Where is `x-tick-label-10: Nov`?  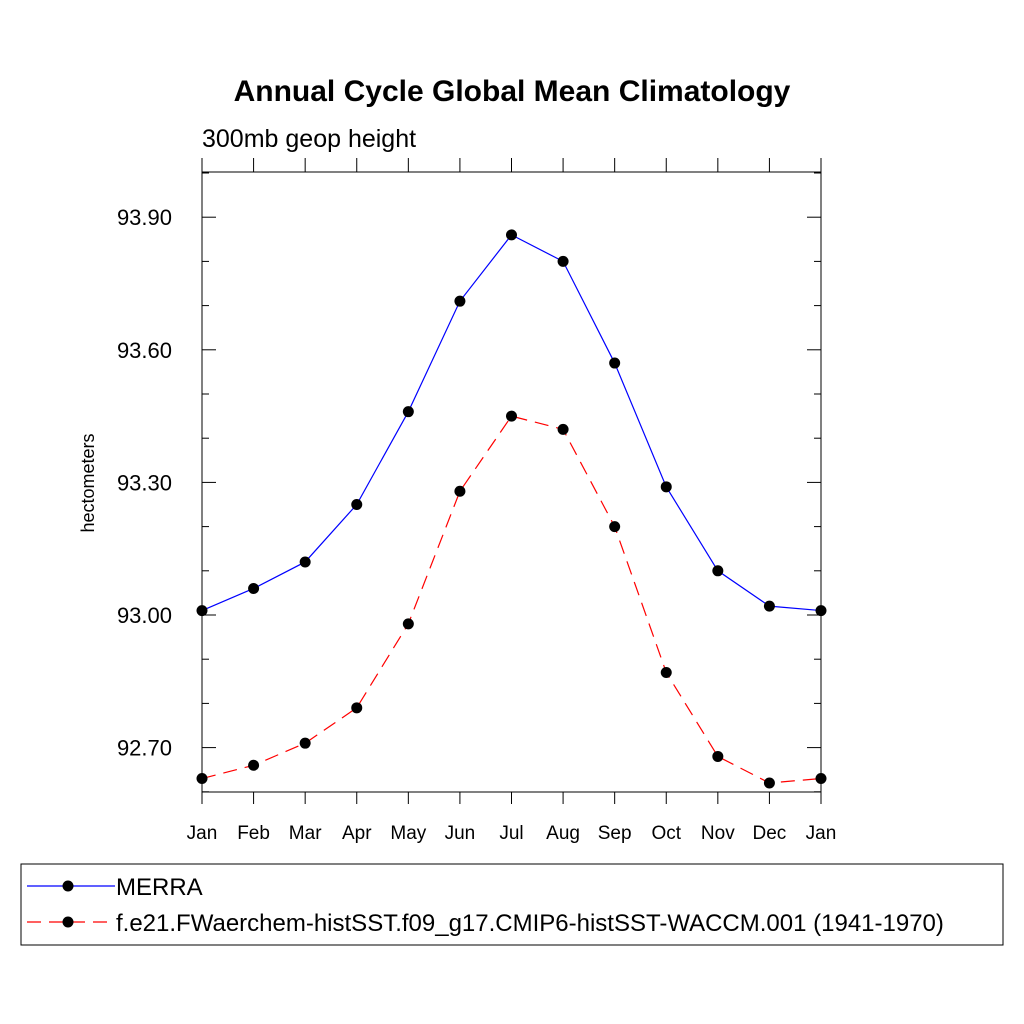 x-tick-label-10: Nov is located at coordinates (718, 833).